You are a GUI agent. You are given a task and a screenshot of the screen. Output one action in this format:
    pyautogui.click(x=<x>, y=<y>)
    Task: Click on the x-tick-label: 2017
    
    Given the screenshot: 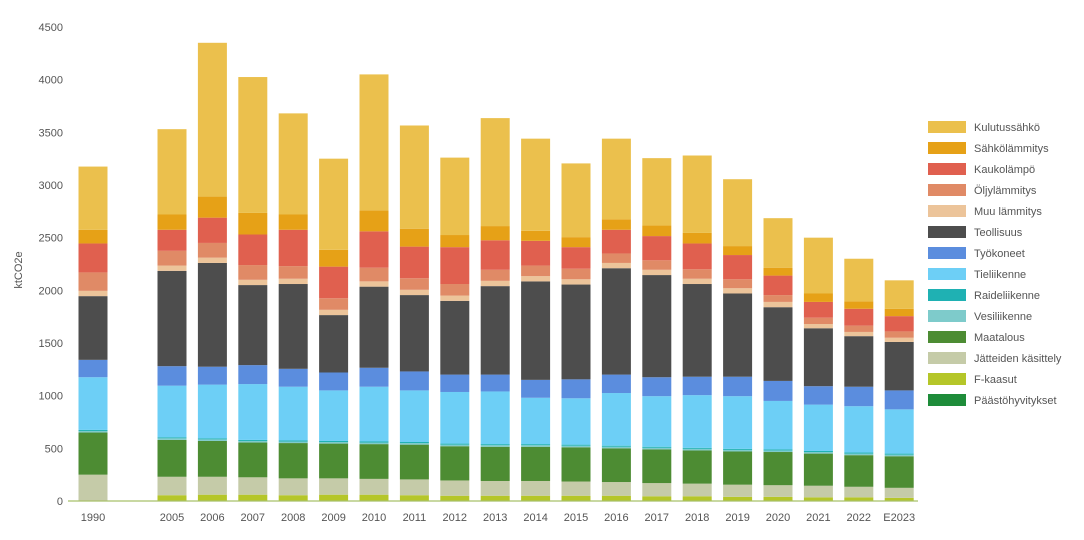 What is the action you would take?
    pyautogui.click(x=657, y=518)
    